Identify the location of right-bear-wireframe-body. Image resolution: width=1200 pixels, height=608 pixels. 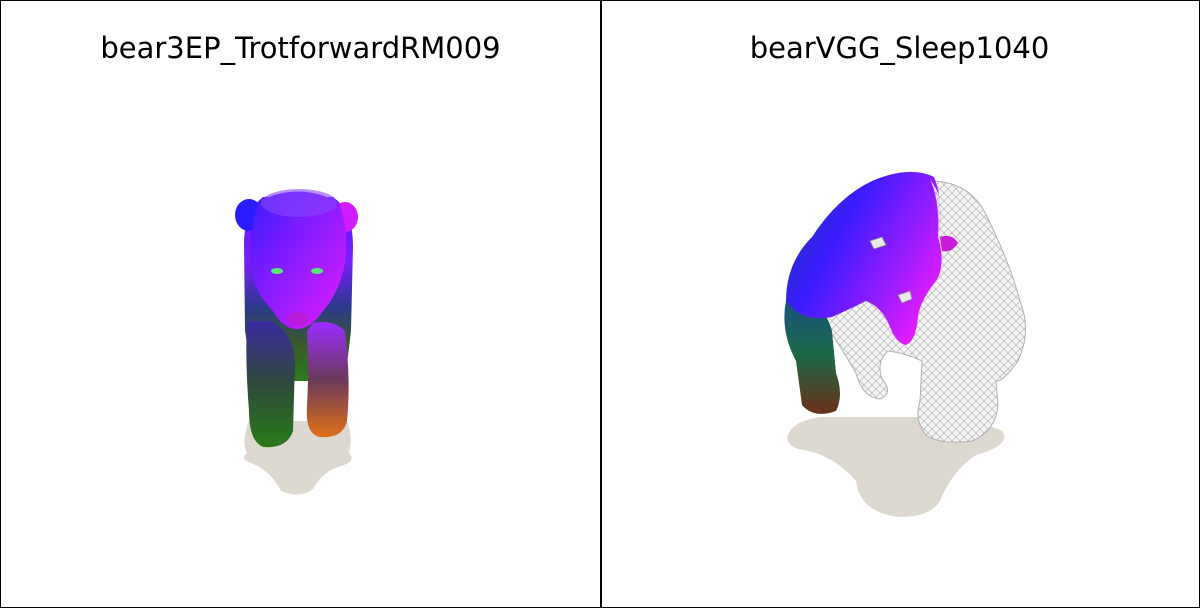
(922, 311).